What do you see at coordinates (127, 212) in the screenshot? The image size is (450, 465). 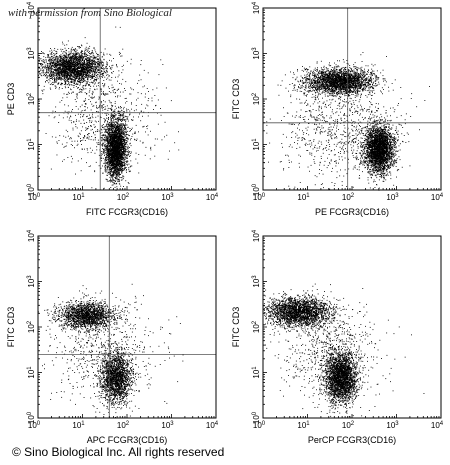 I see `x-axis-label: FITC FCGR3(CD16)` at bounding box center [127, 212].